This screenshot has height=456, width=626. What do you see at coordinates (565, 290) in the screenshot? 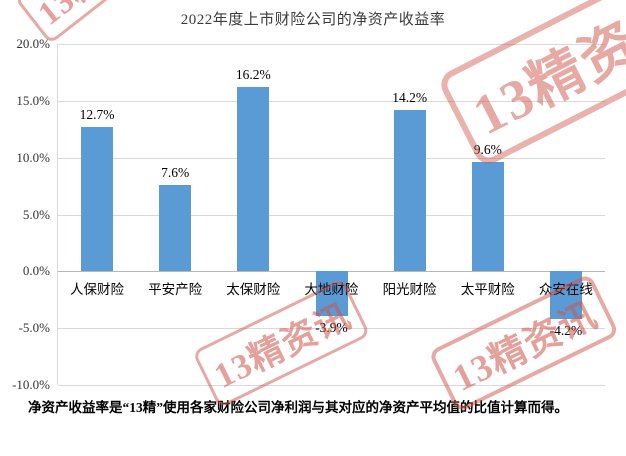
I see `category-label: 众安在线` at bounding box center [565, 290].